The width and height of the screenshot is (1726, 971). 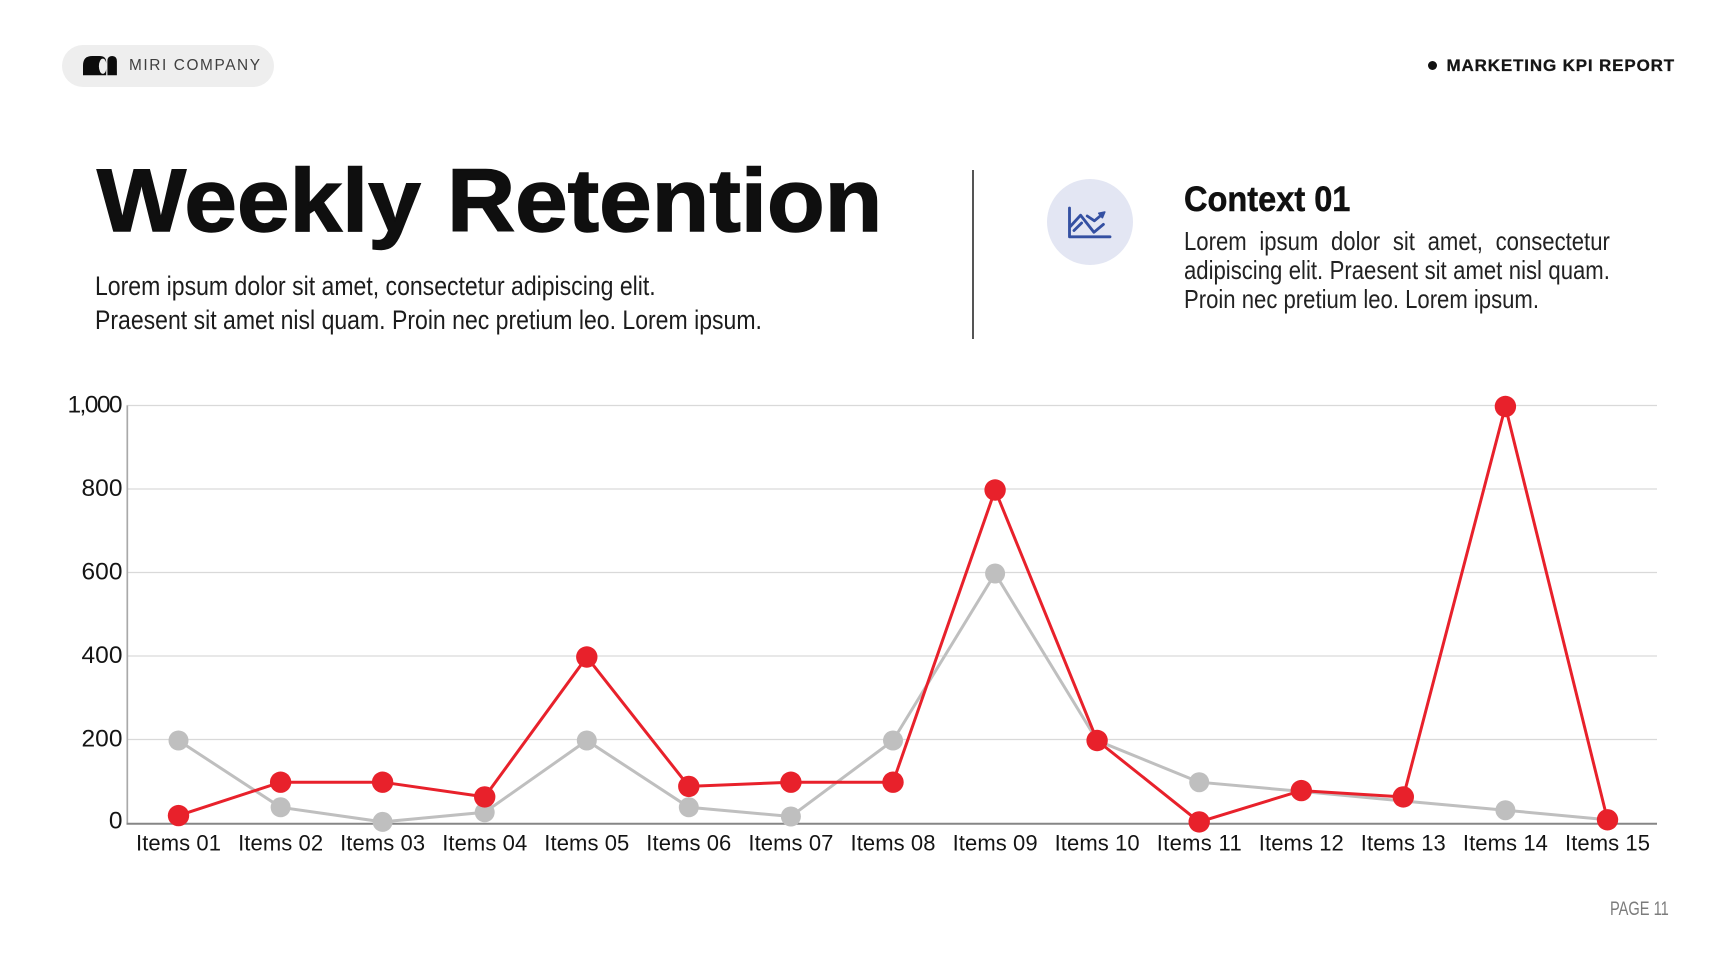 I want to click on svg-text: Items 04, so click(x=484, y=843).